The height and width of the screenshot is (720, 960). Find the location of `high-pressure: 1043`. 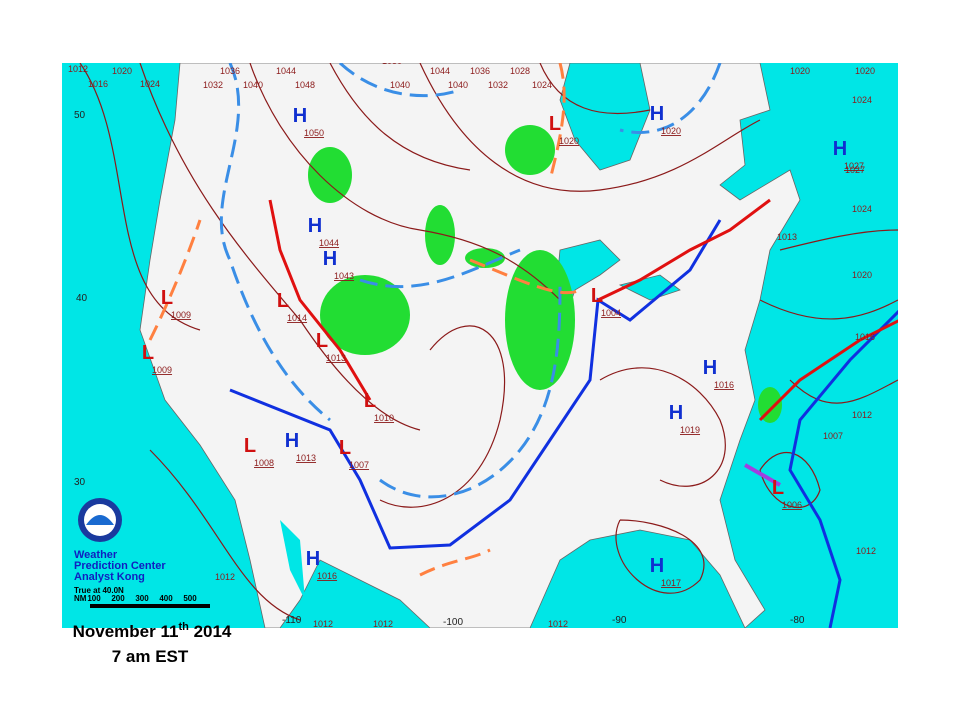

high-pressure: 1043 is located at coordinates (344, 276).